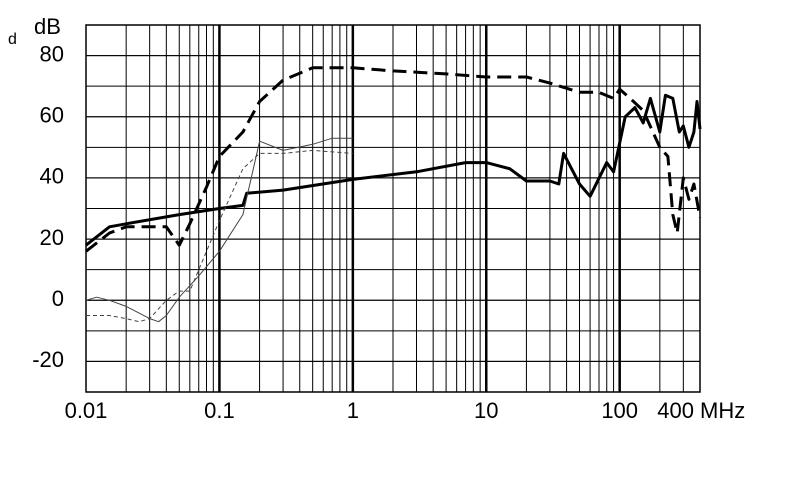  Describe the element at coordinates (52, 115) in the screenshot. I see `y-tick-label: 60` at that location.